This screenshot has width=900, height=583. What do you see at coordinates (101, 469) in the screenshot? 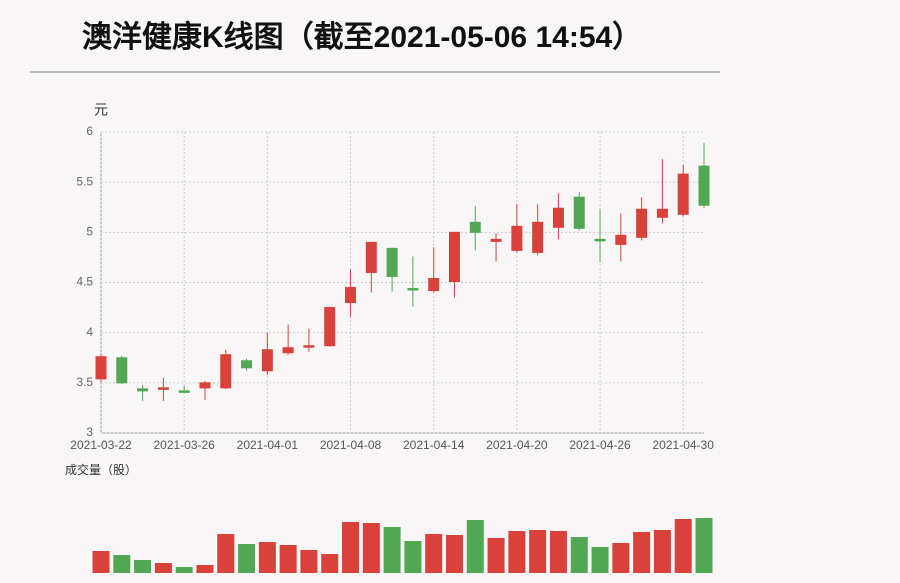
I see `volume-title: 成交量（股）` at bounding box center [101, 469].